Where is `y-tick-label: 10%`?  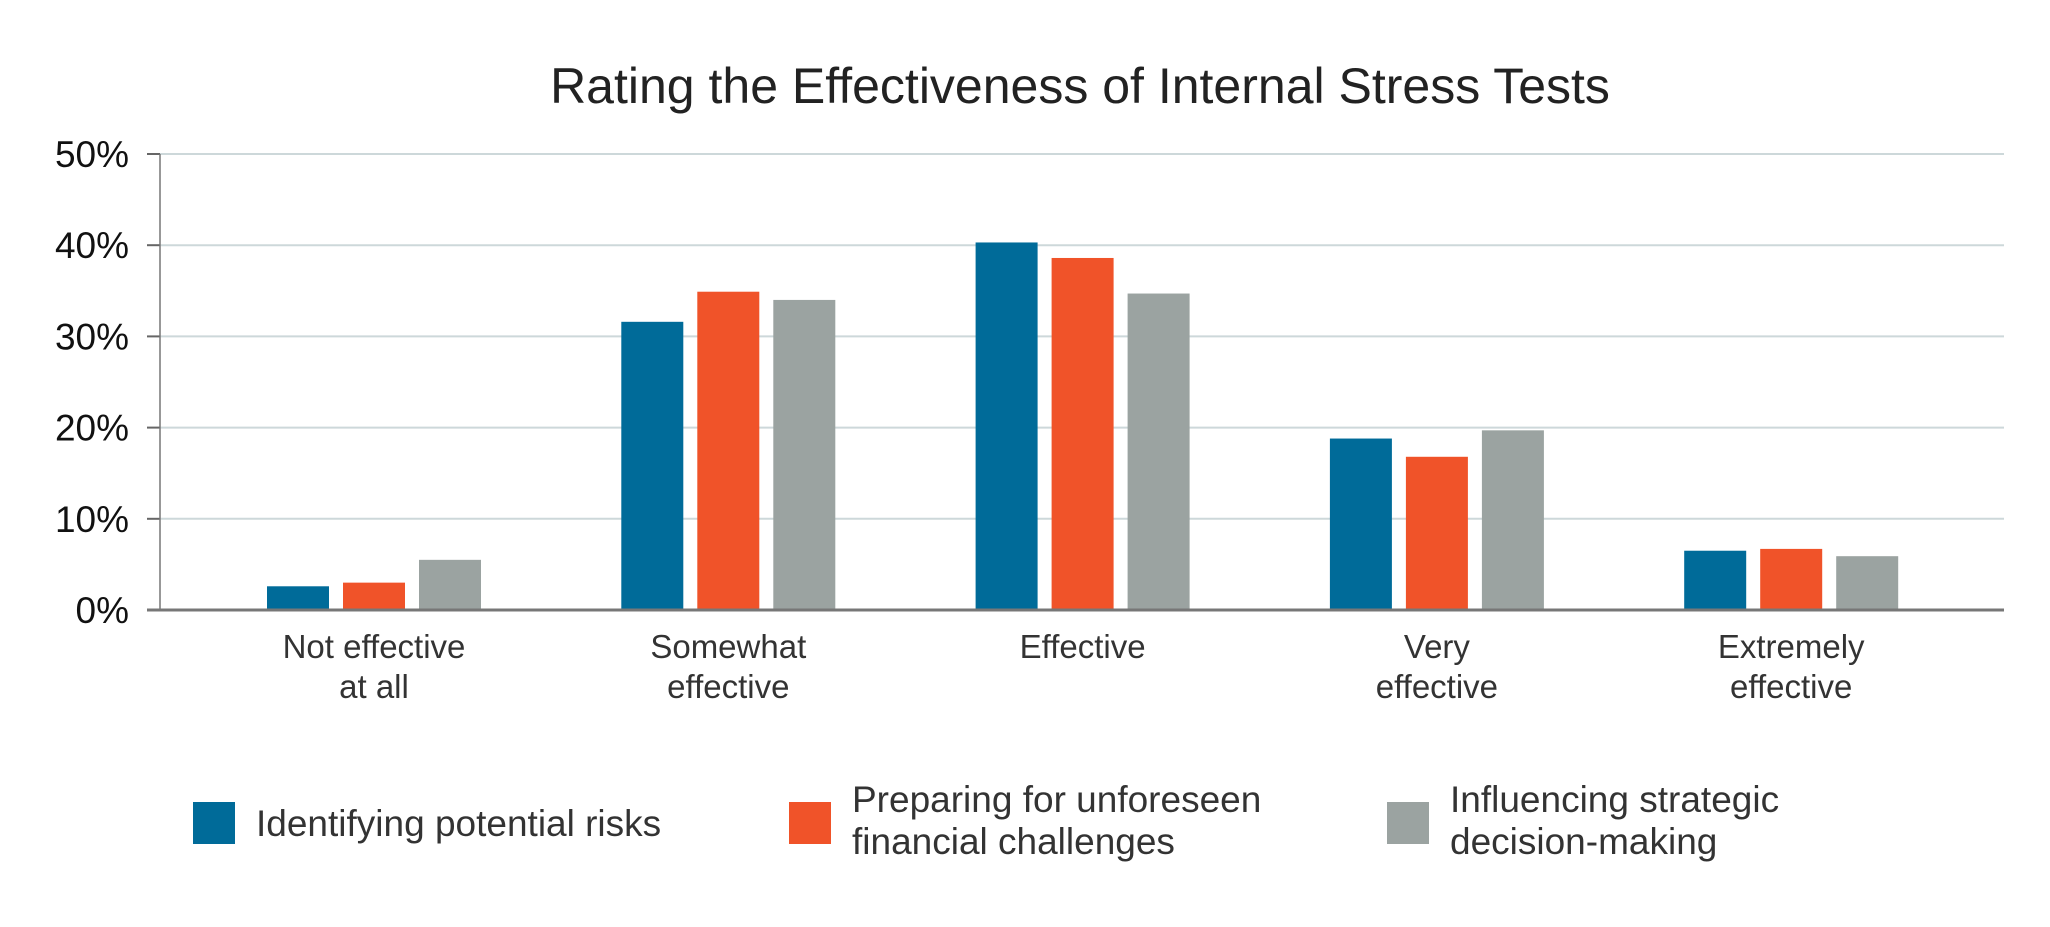 y-tick-label: 10% is located at coordinates (92, 519).